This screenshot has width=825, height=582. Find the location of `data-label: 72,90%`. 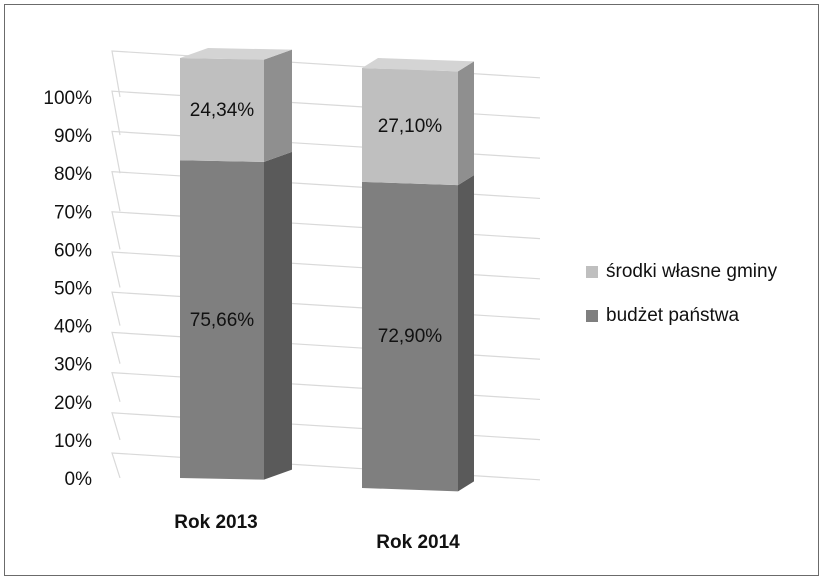

data-label: 72,90% is located at coordinates (410, 336).